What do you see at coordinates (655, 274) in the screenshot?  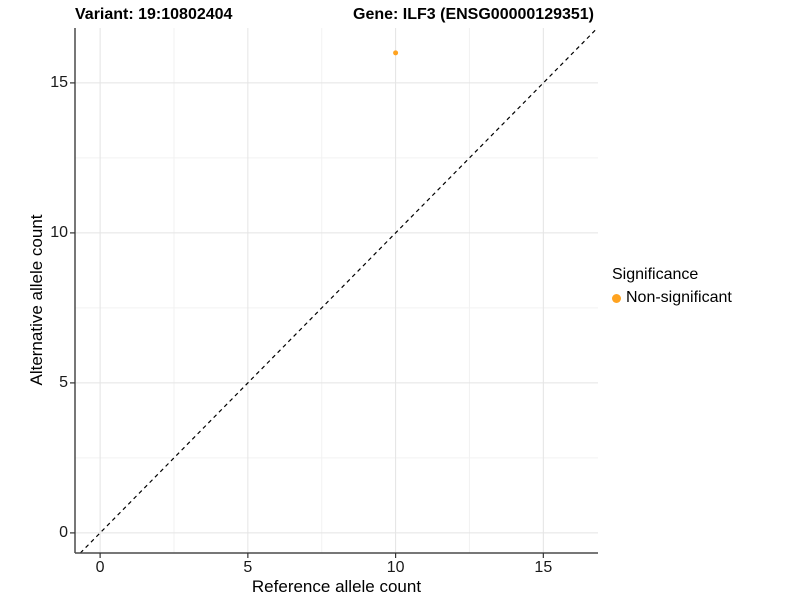 I see `legend-title: Significance` at bounding box center [655, 274].